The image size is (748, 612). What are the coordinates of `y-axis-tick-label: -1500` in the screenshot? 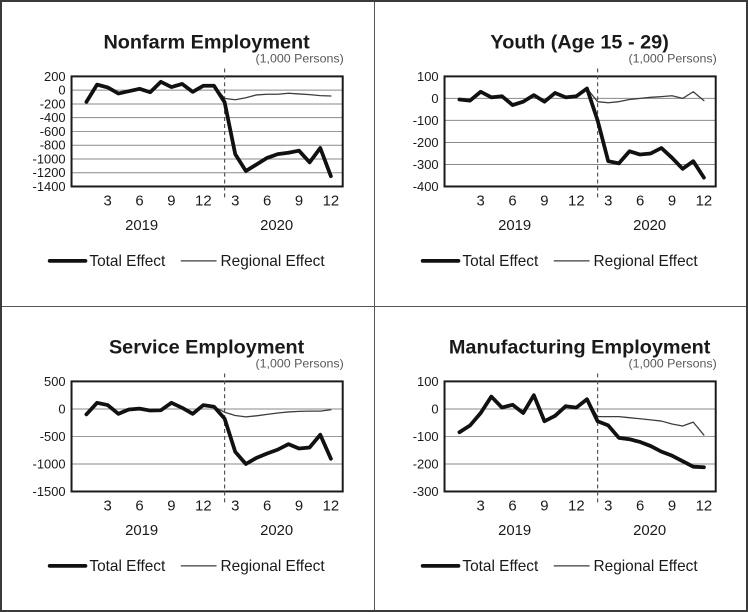 It's located at (49, 490).